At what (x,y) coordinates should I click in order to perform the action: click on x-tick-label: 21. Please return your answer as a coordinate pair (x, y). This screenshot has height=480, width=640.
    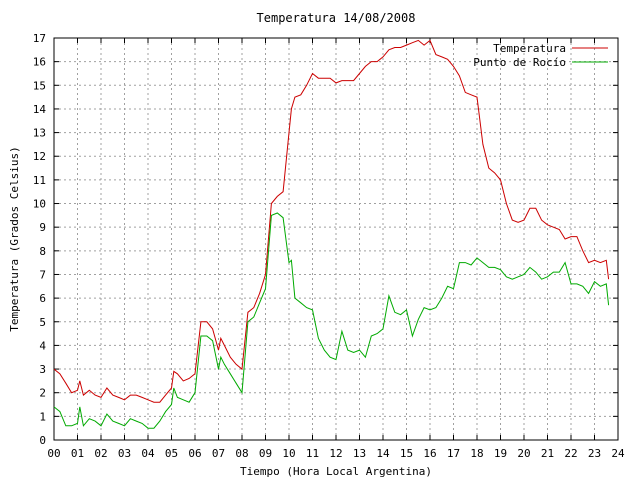
    Looking at the image, I should click on (547, 453).